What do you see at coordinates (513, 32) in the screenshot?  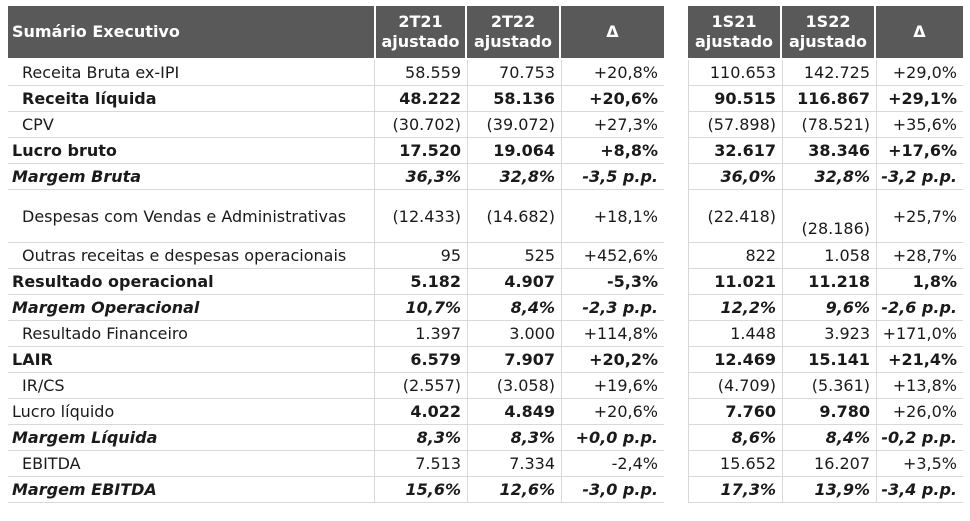 I see `header-col-2t22: 2T22 ajustado` at bounding box center [513, 32].